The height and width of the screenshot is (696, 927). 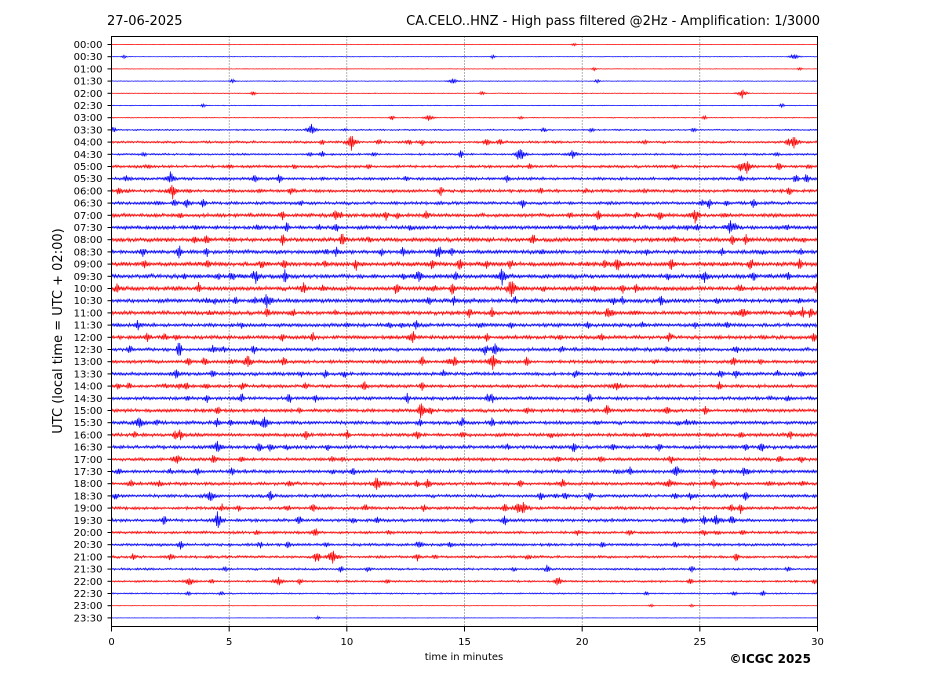 What do you see at coordinates (88, 460) in the screenshot?
I see `row-label: 17:00` at bounding box center [88, 460].